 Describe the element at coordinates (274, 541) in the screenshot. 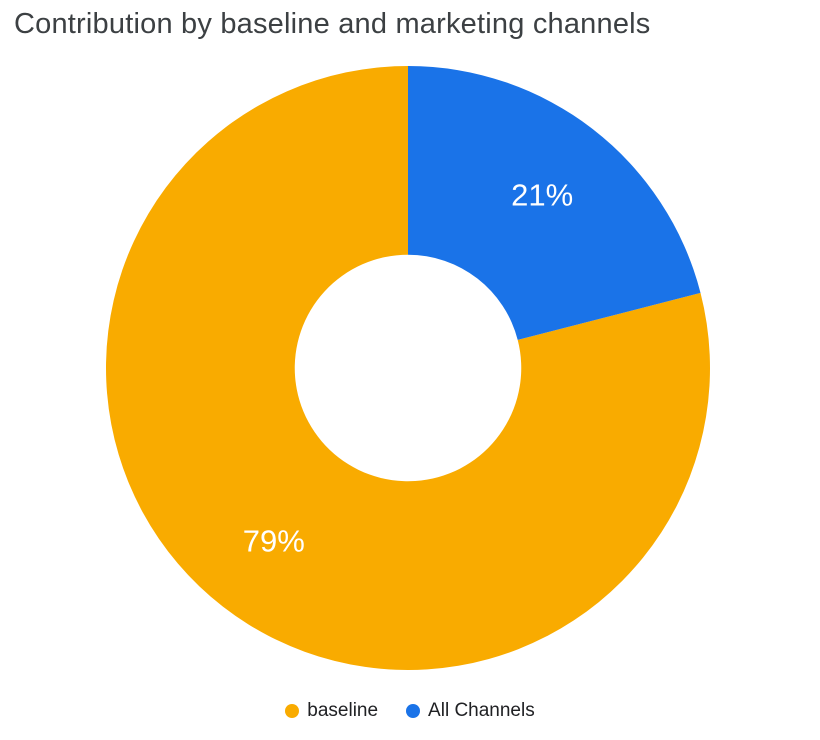

I see `slice-percent-label-baseline: 79%` at that location.